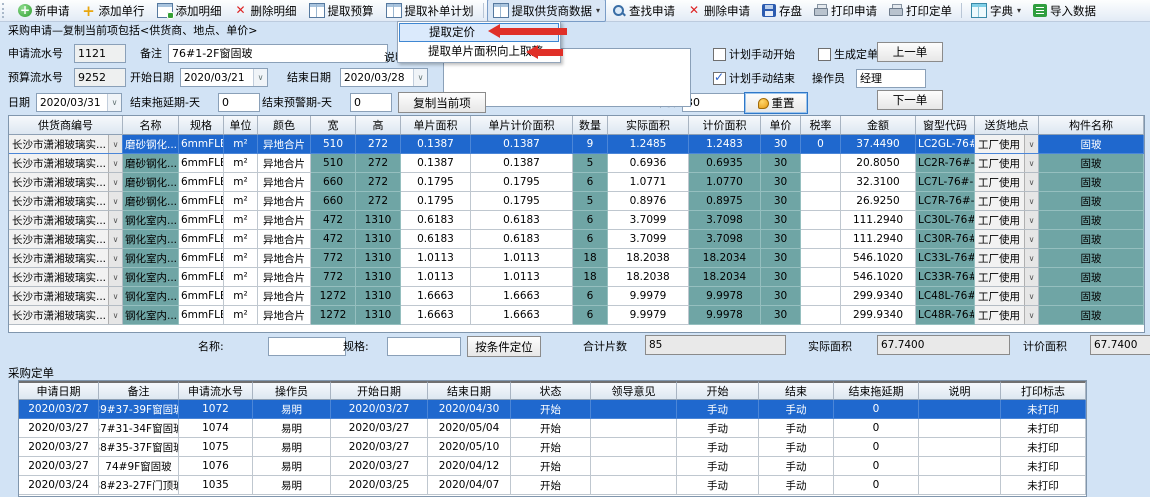 This screenshot has width=1150, height=497. Describe the element at coordinates (436, 277) in the screenshot. I see `cell-piece-area: 1.0113` at that location.